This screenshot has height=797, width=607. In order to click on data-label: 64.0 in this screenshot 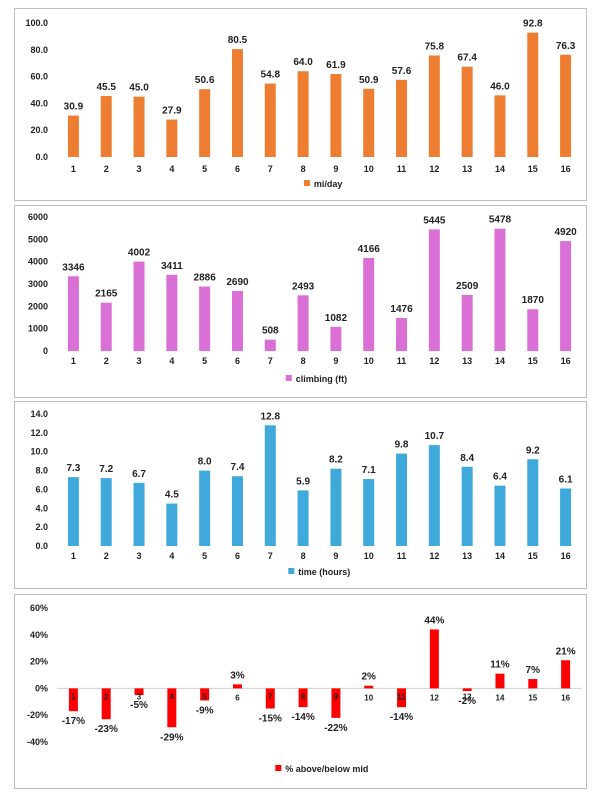, I will do `click(303, 62)`.